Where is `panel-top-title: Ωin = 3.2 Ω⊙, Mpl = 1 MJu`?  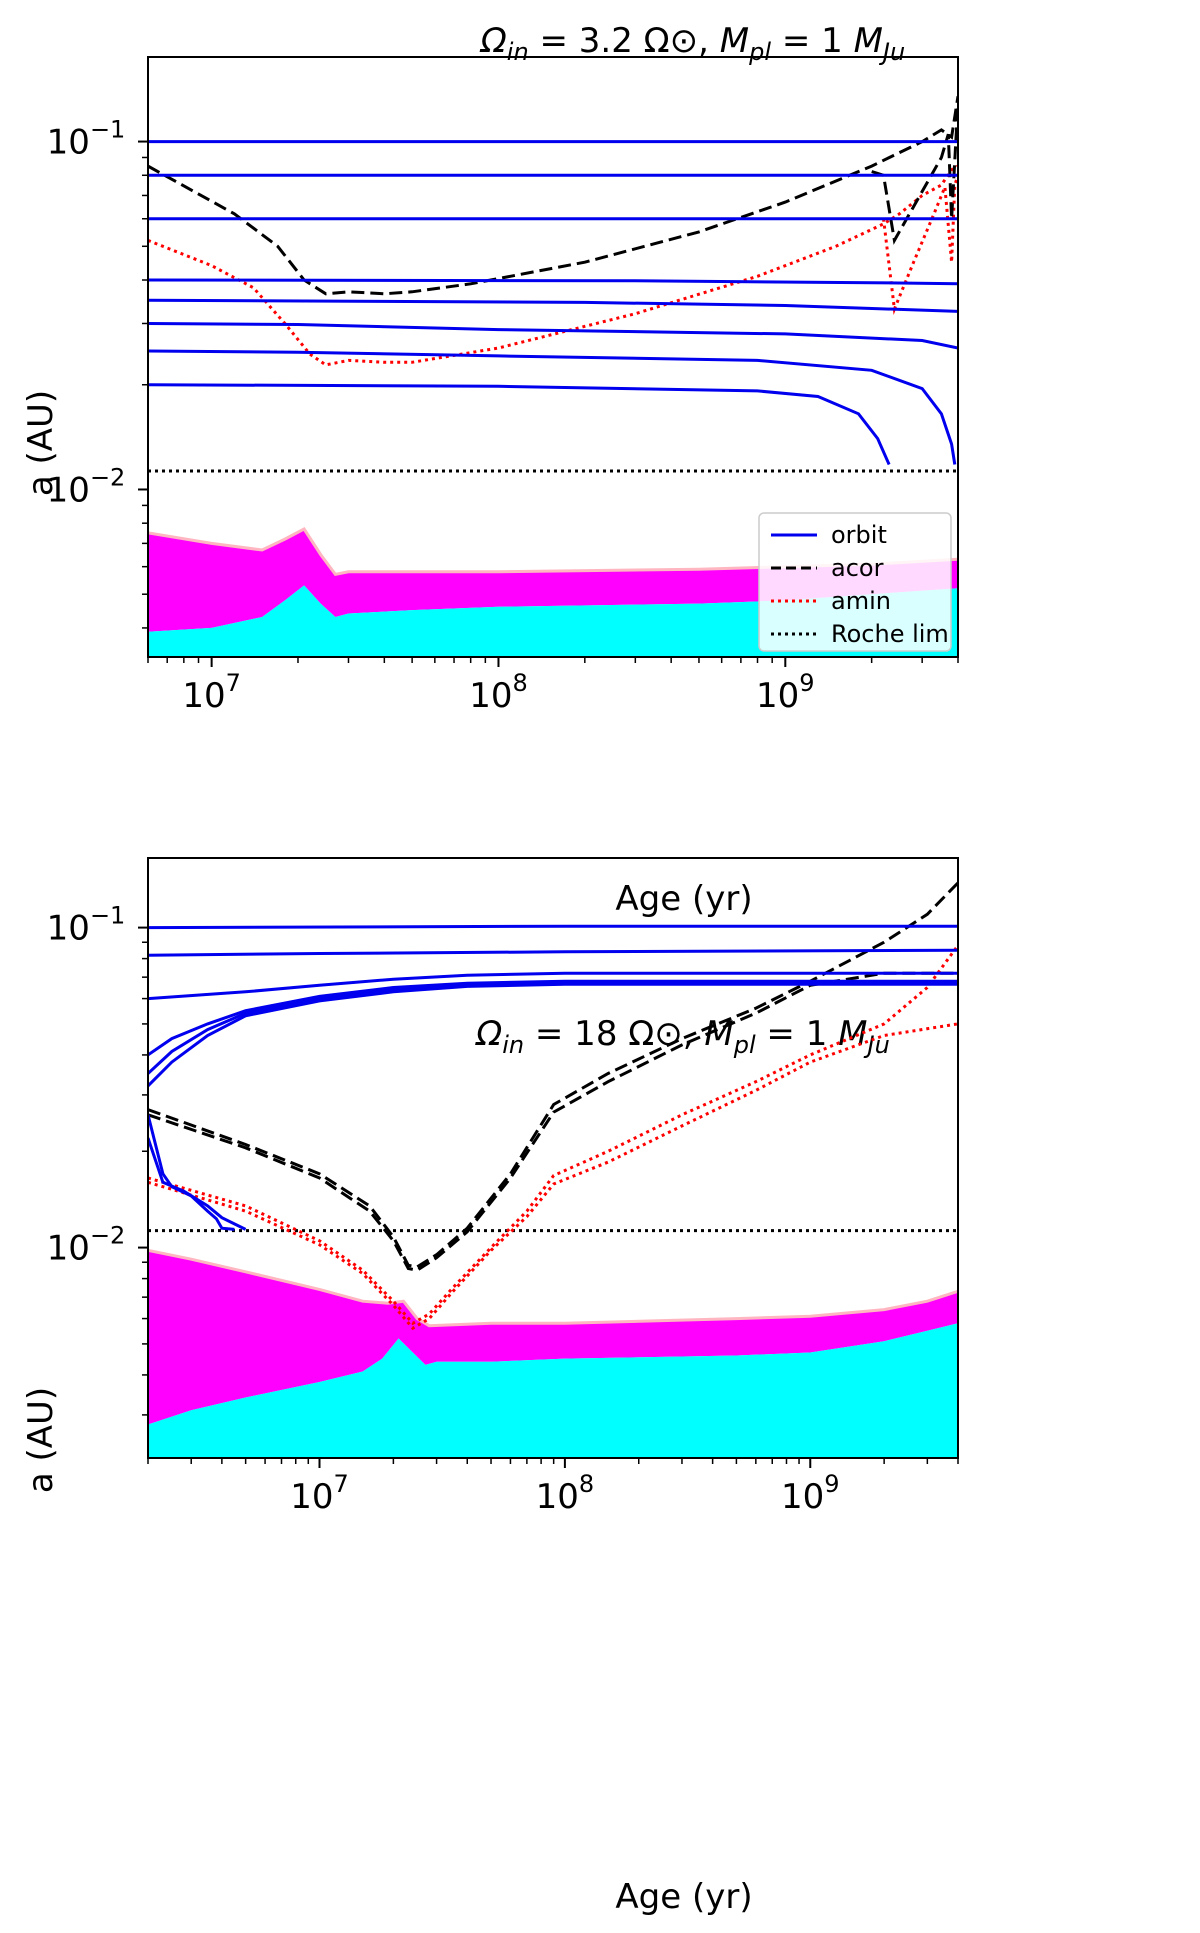
panel-top-title: Ωin = 3.2 Ω⊙, Mpl = 1 MJu is located at coordinates (692, 43).